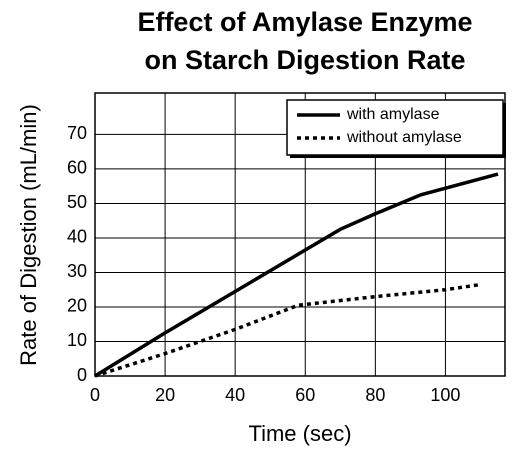  Describe the element at coordinates (77, 168) in the screenshot. I see `y-tick-label: 60` at that location.